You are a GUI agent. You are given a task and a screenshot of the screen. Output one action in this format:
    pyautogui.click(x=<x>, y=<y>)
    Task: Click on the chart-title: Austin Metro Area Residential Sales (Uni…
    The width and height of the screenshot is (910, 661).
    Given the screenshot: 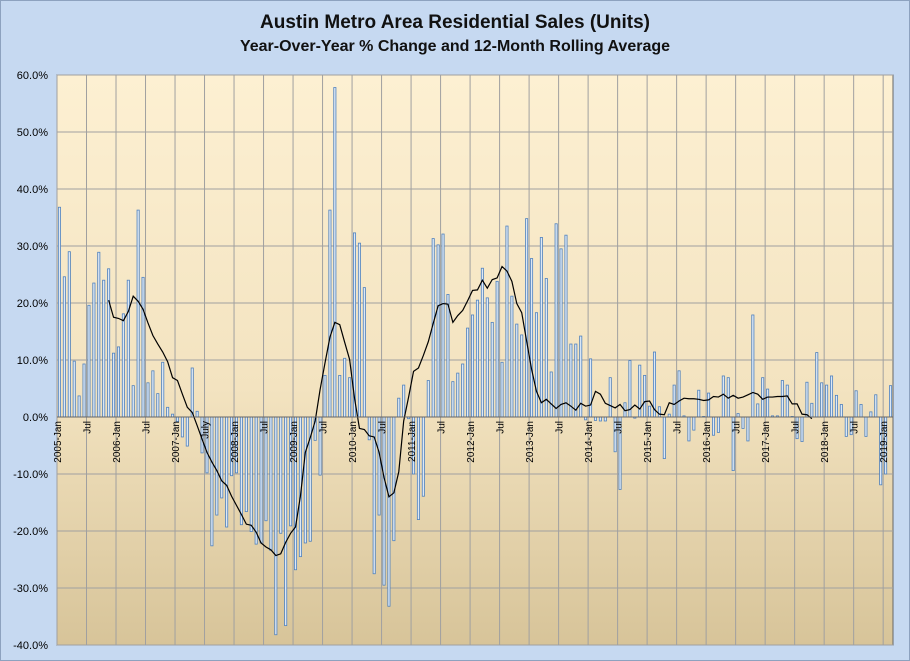 What is the action you would take?
    pyautogui.click(x=455, y=22)
    